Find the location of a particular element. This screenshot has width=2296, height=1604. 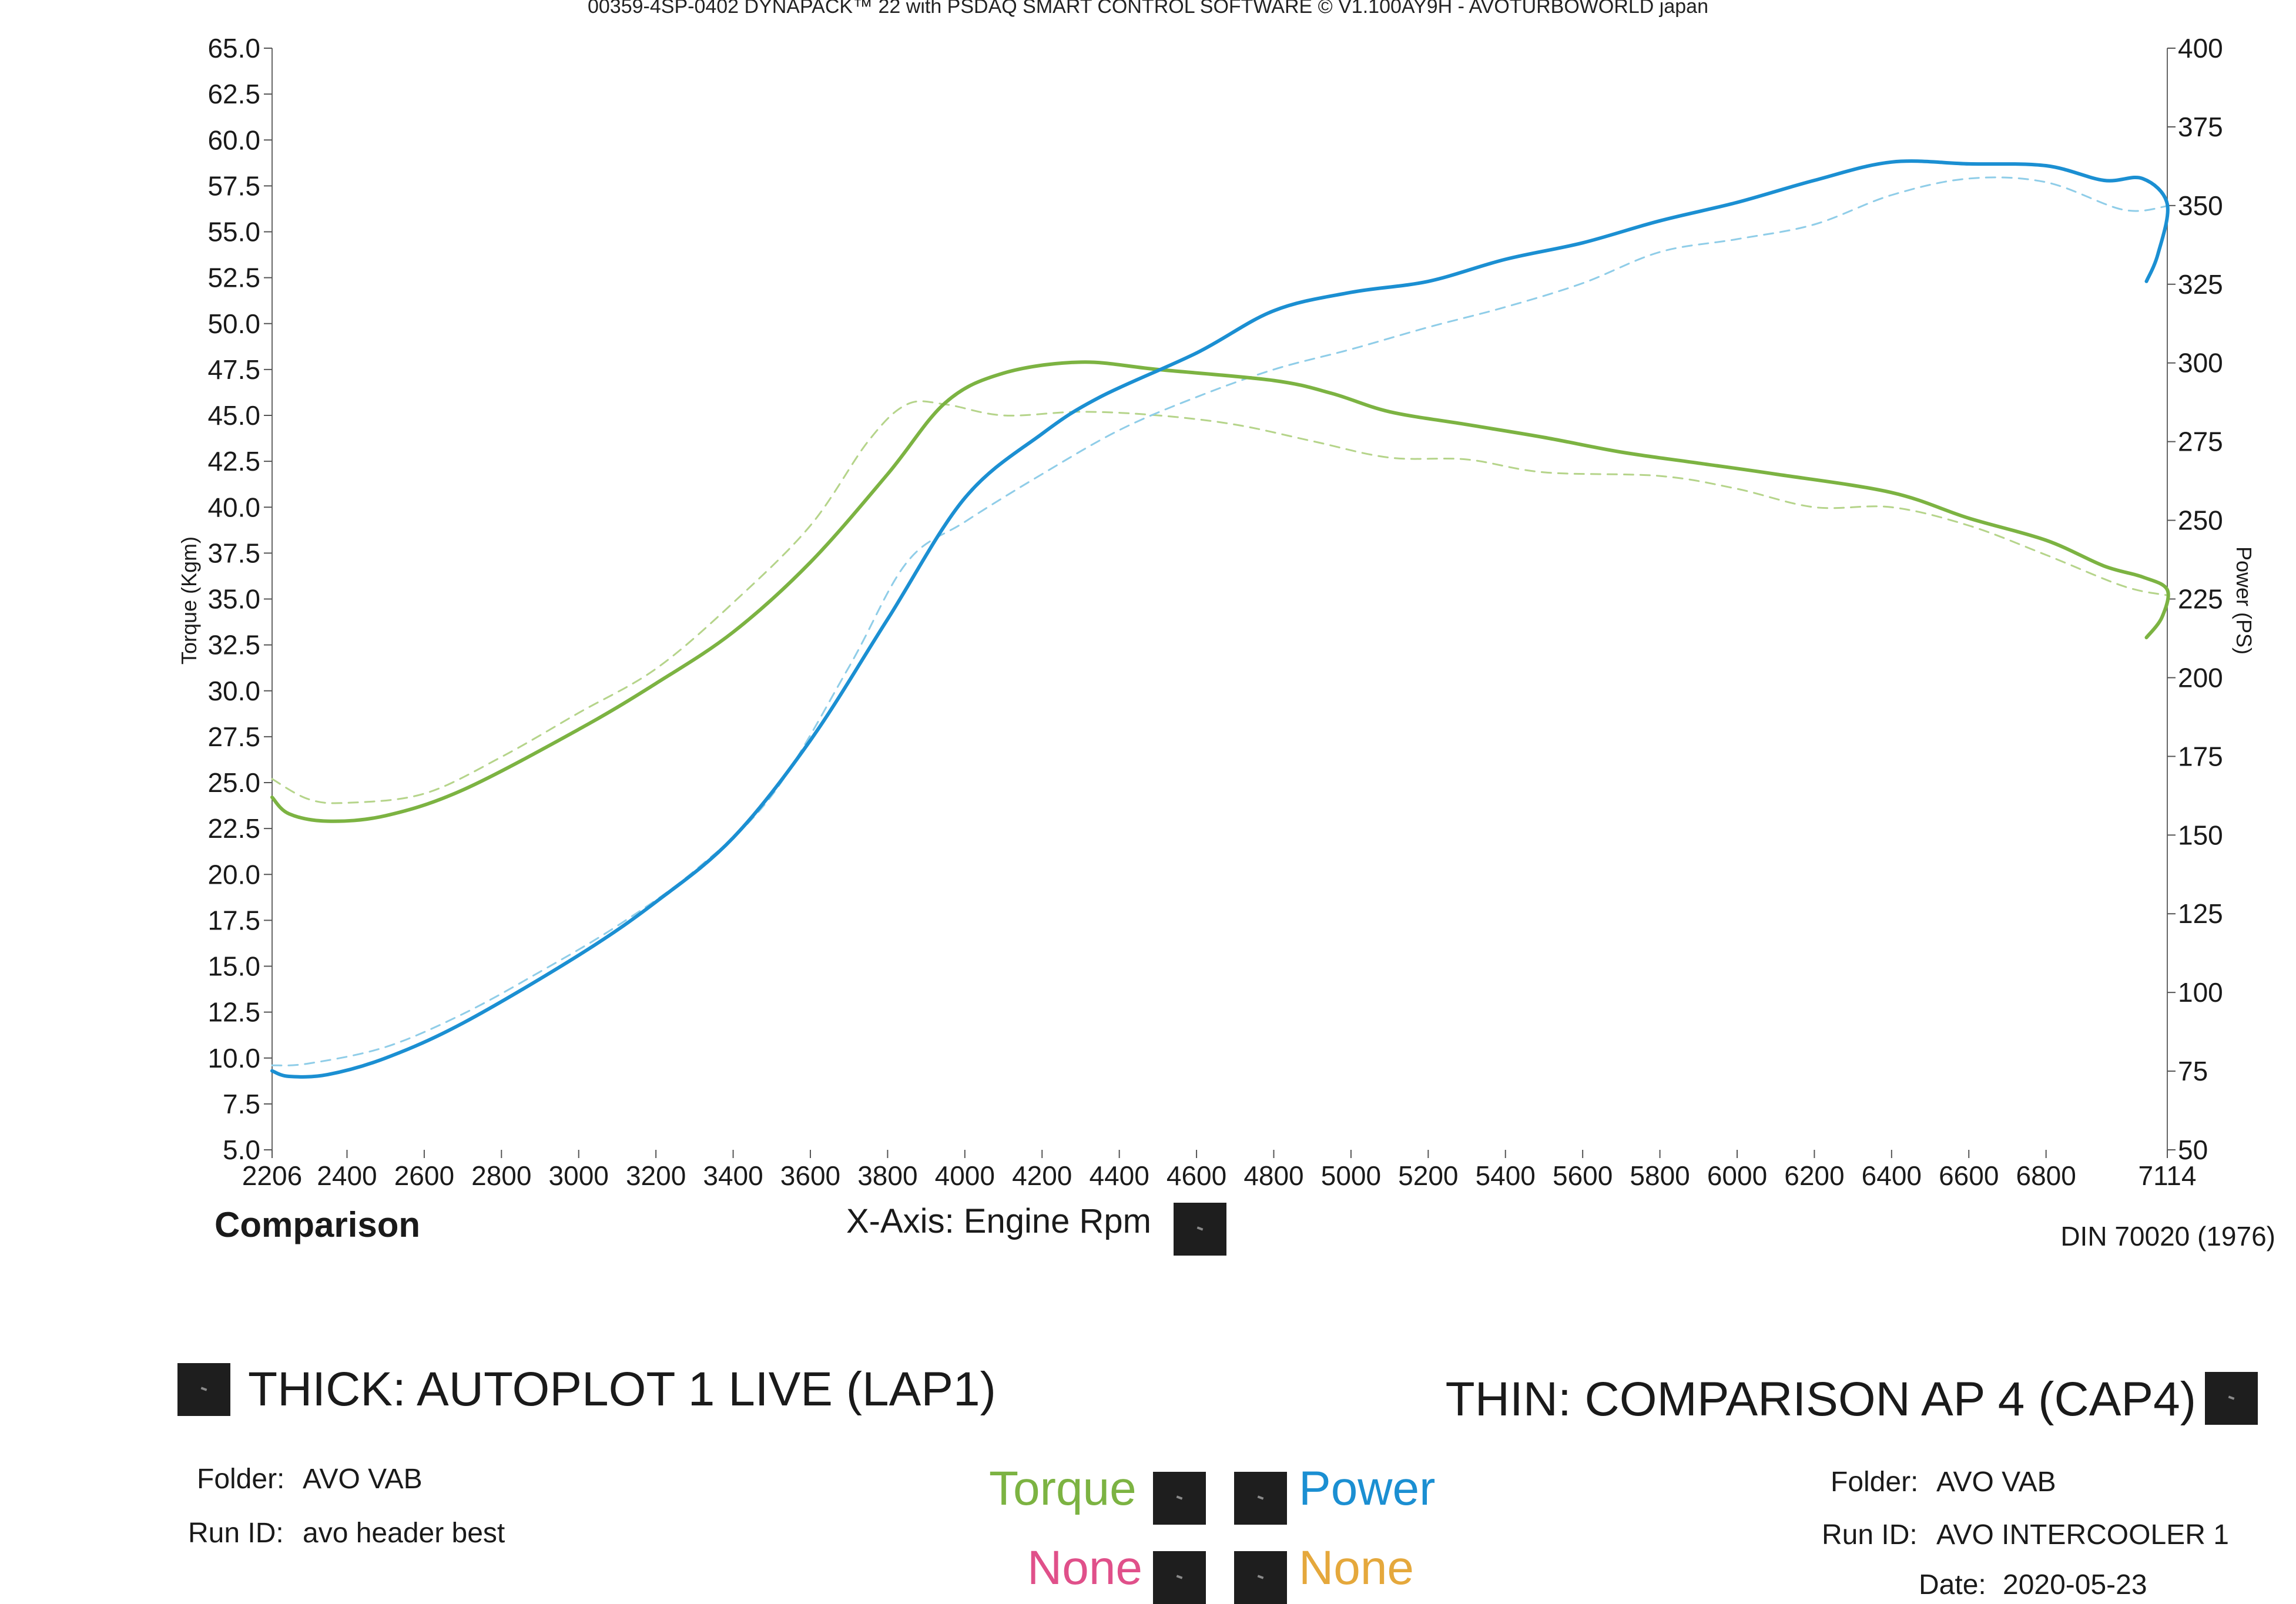

y-right-tick-label: 150 is located at coordinates (2200, 835).